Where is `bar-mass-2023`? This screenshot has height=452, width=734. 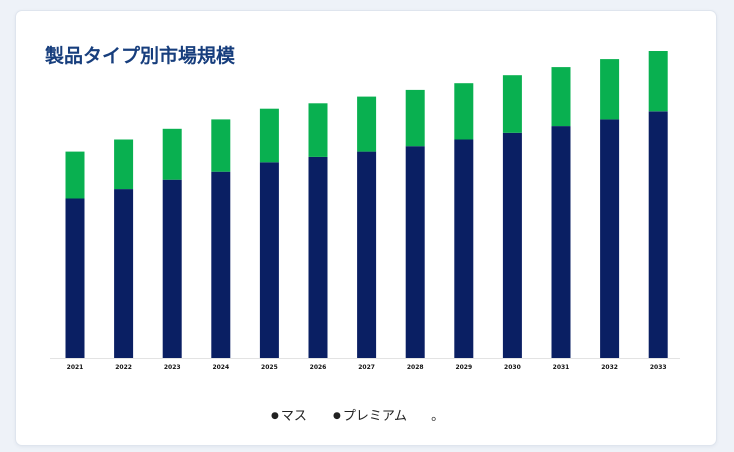 bar-mass-2023 is located at coordinates (172, 268).